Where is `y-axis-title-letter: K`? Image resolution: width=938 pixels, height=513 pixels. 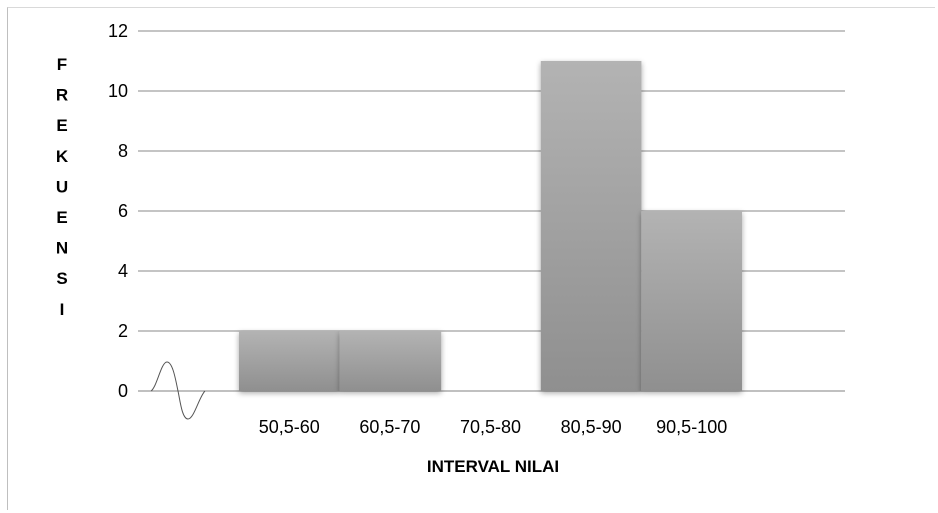 y-axis-title-letter: K is located at coordinates (62, 156).